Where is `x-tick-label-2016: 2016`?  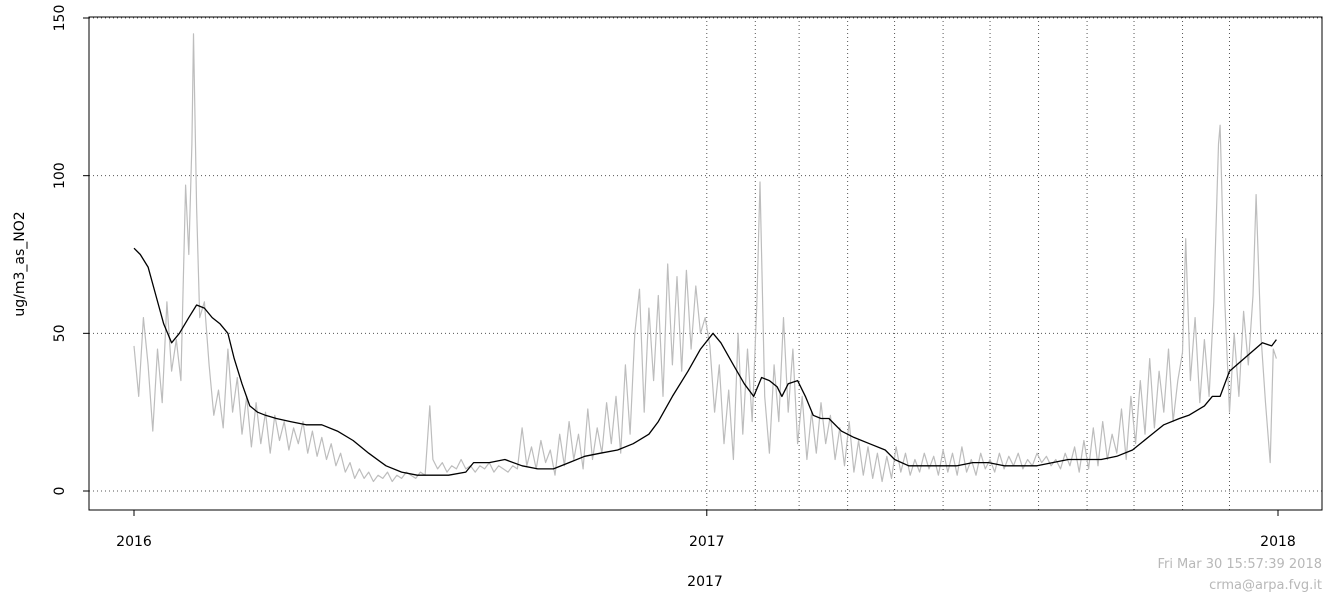
x-tick-label-2016: 2016 is located at coordinates (134, 542).